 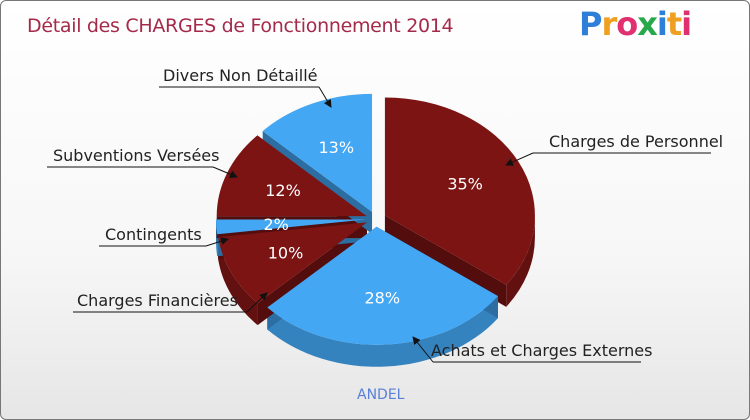 What do you see at coordinates (647, 24) in the screenshot?
I see `logo-letter: x` at bounding box center [647, 24].